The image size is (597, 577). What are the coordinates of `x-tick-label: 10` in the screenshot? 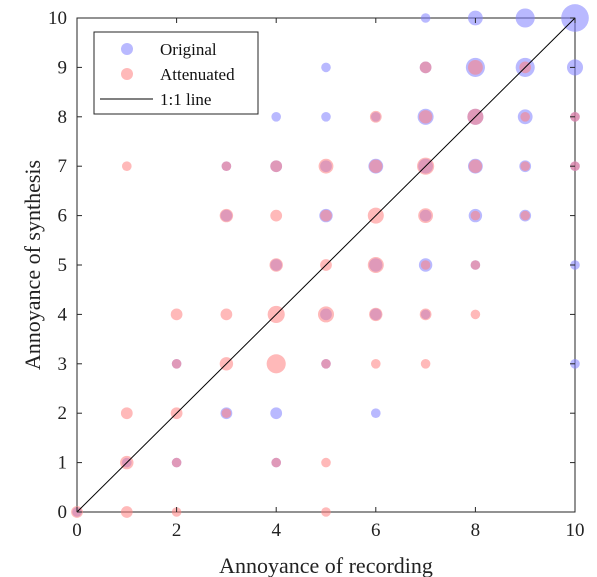 It's located at (575, 530).